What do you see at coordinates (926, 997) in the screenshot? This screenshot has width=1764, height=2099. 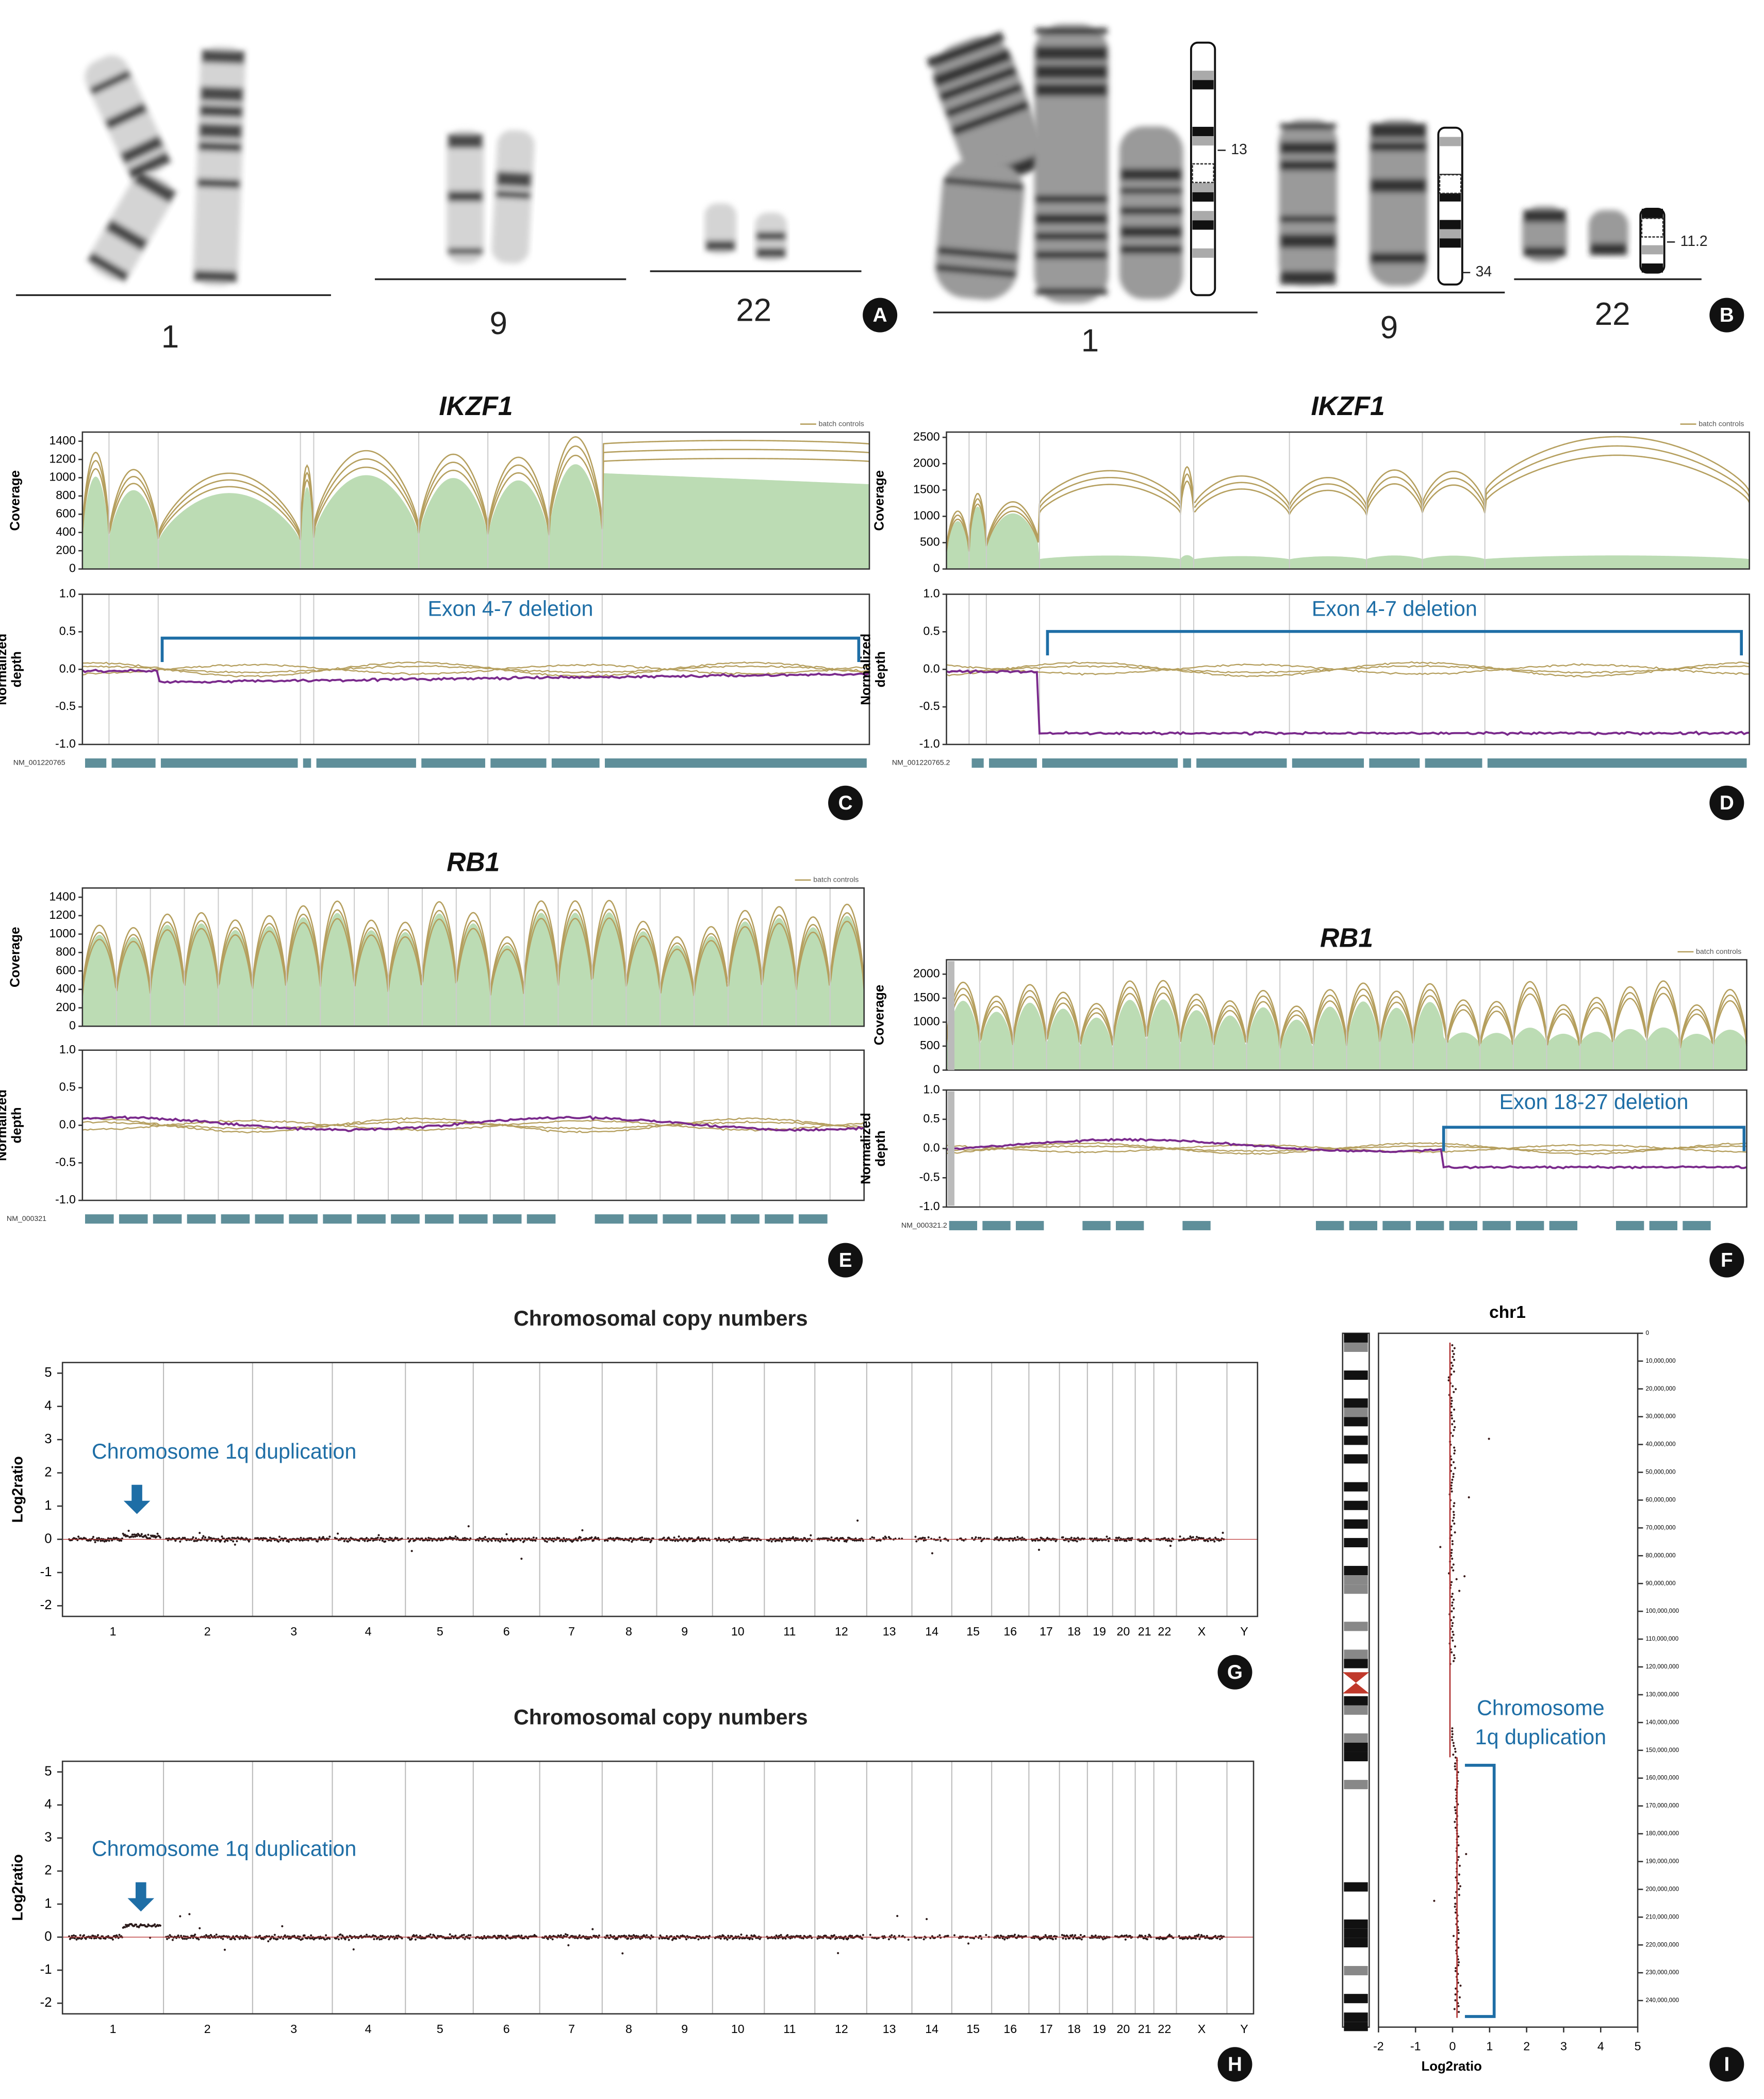 I see `y-tick-label: 1500` at bounding box center [926, 997].